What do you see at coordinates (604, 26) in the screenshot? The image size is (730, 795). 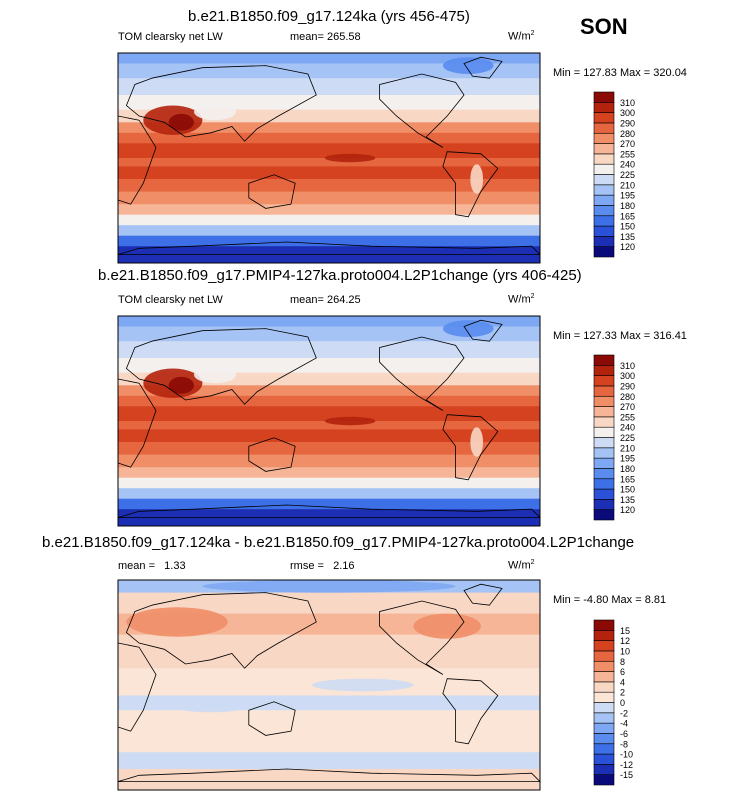 I see `season-label: SON` at bounding box center [604, 26].